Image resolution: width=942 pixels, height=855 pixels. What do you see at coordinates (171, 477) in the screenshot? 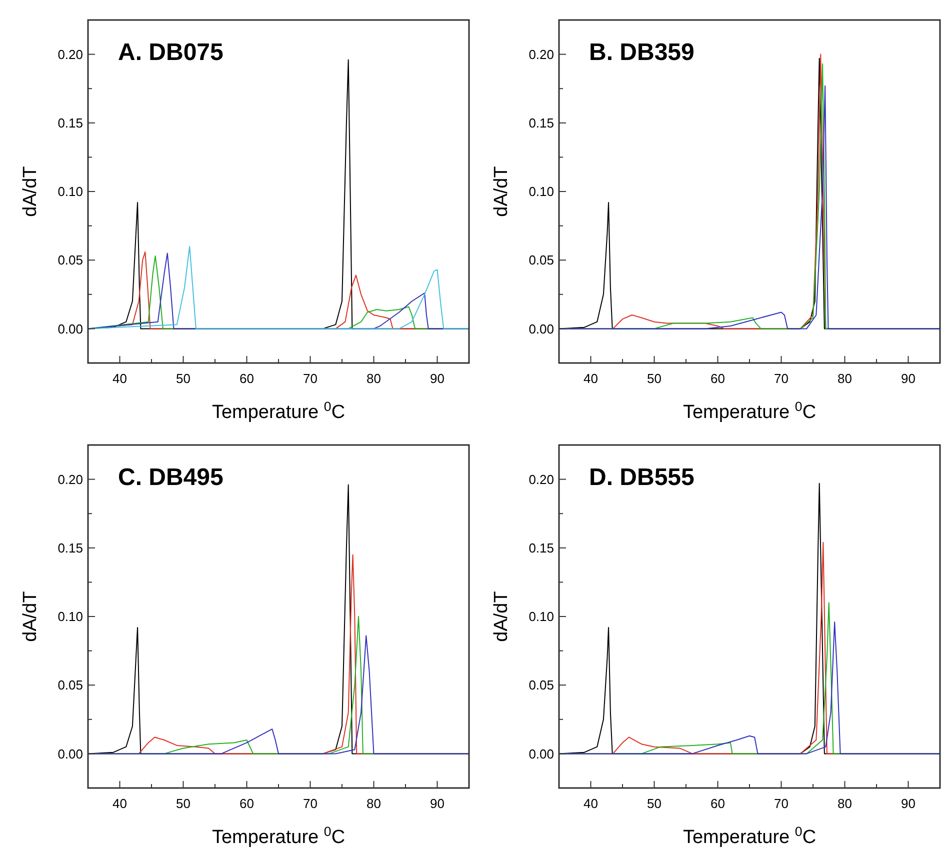
I see `text: C. DB495` at bounding box center [171, 477].